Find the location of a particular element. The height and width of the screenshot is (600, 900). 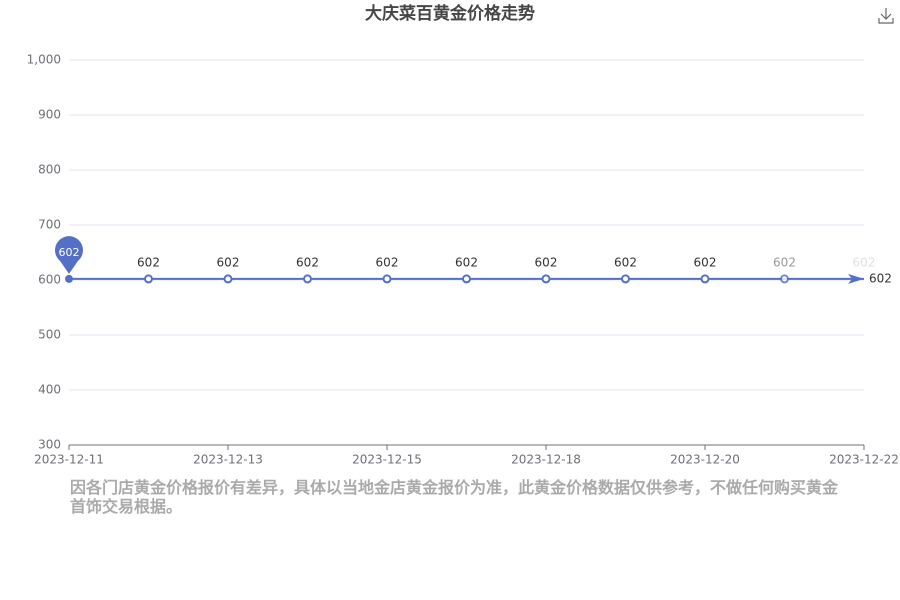

max-pin is located at coordinates (69, 255).